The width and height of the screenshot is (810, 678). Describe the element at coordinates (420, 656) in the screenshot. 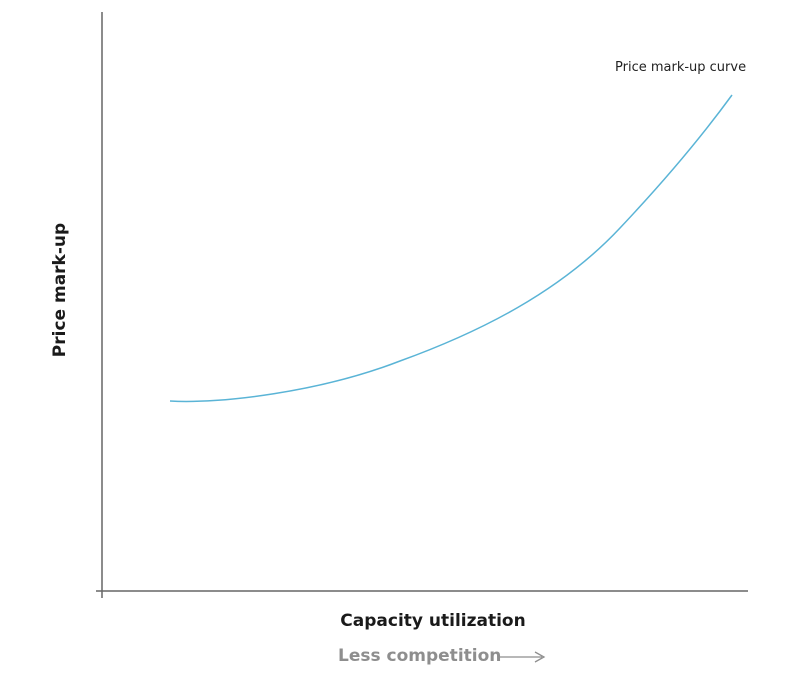

I see `x-axis-sublabel: Less competition` at that location.